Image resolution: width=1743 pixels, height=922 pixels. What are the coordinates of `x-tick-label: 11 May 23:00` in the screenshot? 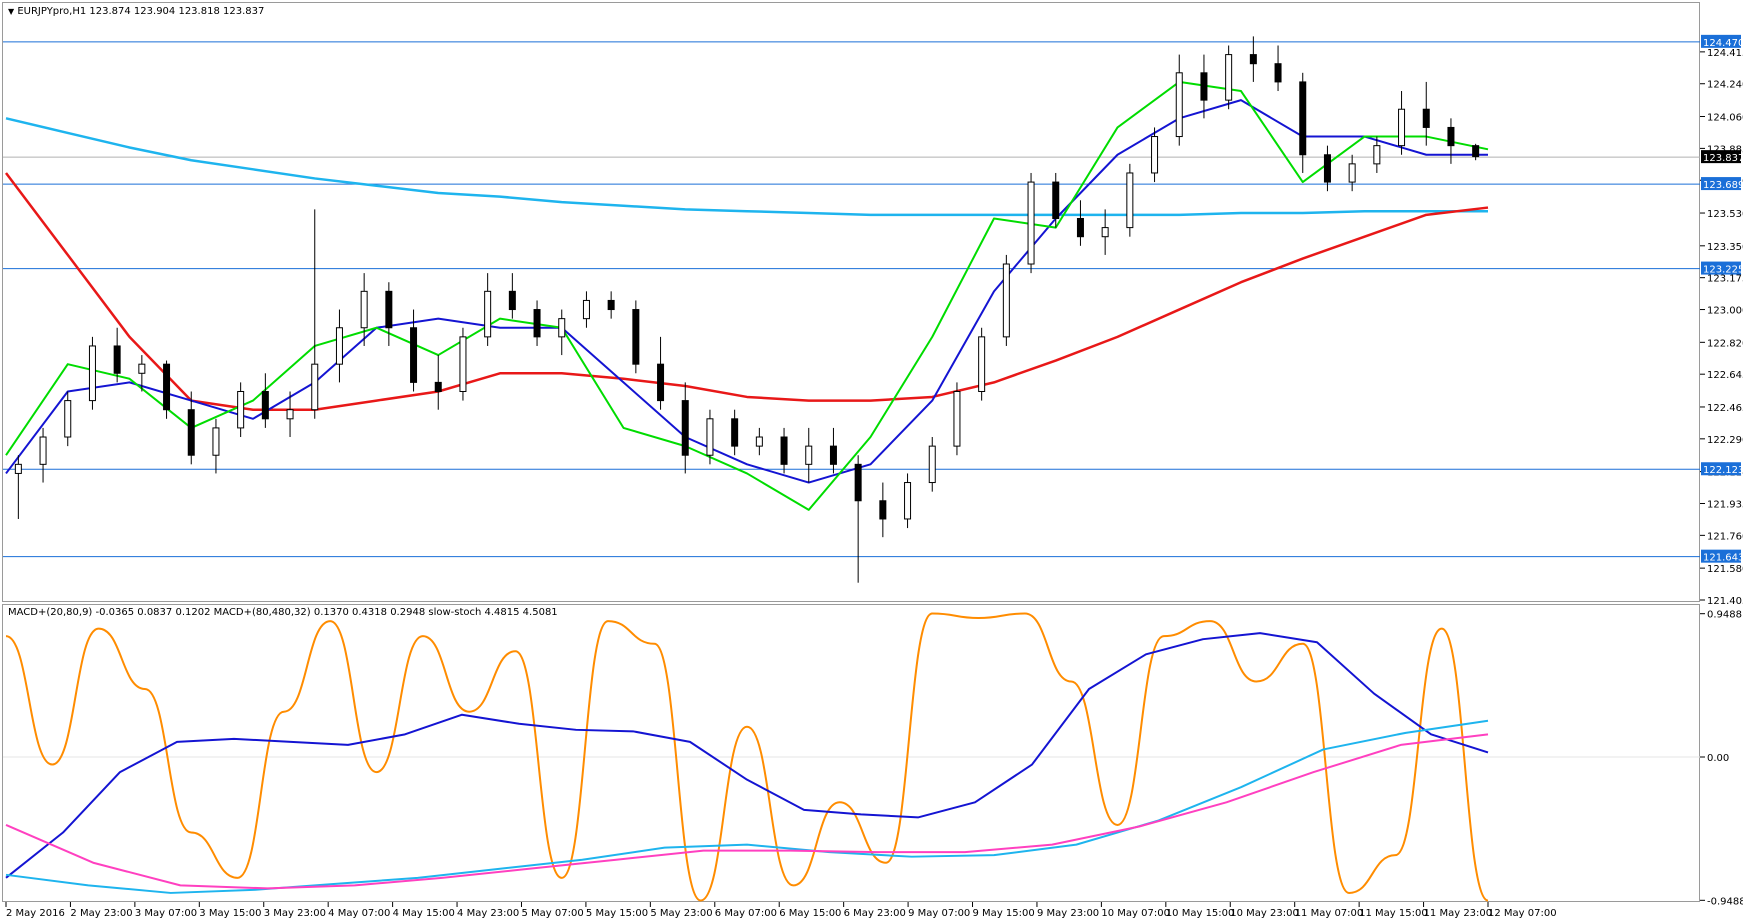 It's located at (1458, 913).